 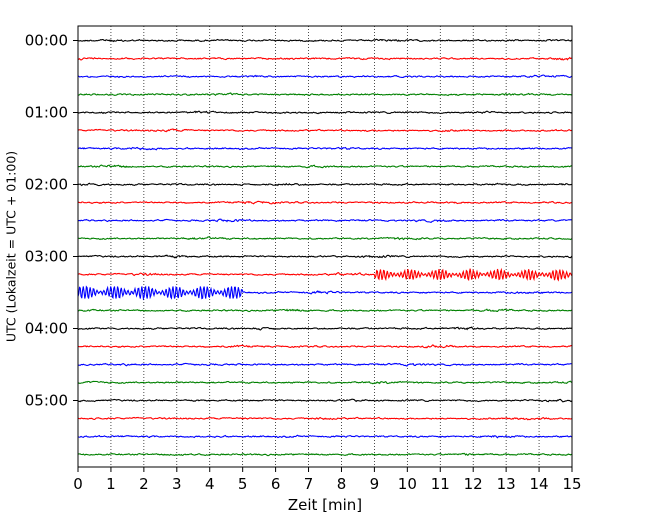 What do you see at coordinates (327, 480) in the screenshot?
I see `x-axis-ticks: 0 1 2 3 4 5 6 7 8 9 10 11 12 13 14 15` at bounding box center [327, 480].